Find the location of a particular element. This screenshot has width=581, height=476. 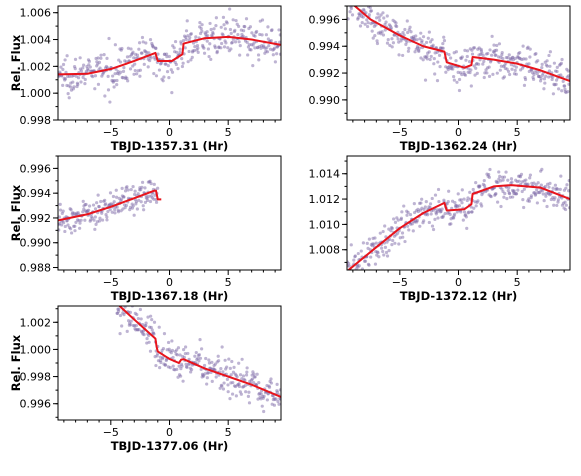

panel-1-points is located at coordinates (169, 55).